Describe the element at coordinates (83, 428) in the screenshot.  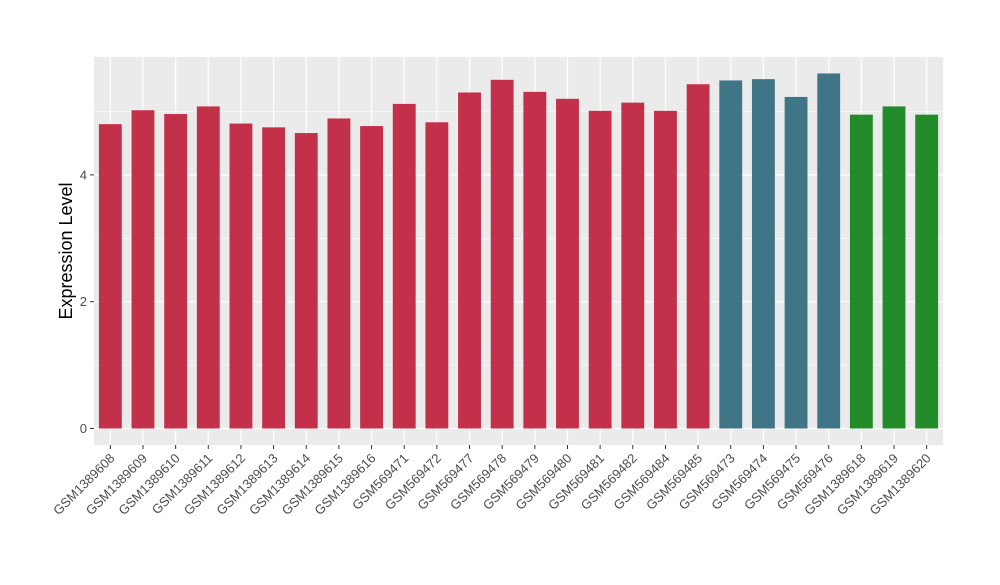
I see `y-tick-label: 0` at that location.